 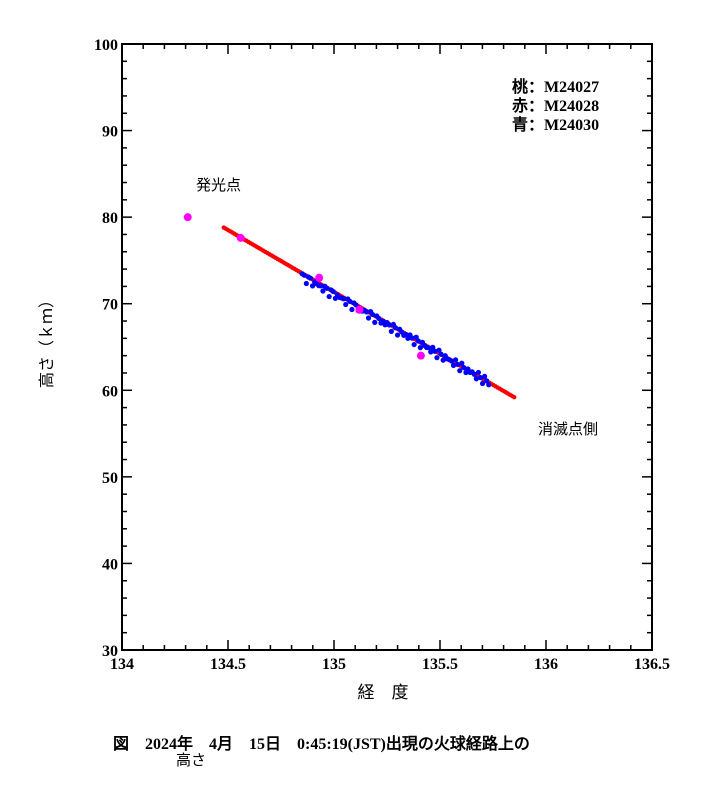 What do you see at coordinates (321, 744) in the screenshot?
I see `caption-line-1: 図 2024年 4月 15日 0:45:19(JST)出現の火球経路上の` at bounding box center [321, 744].